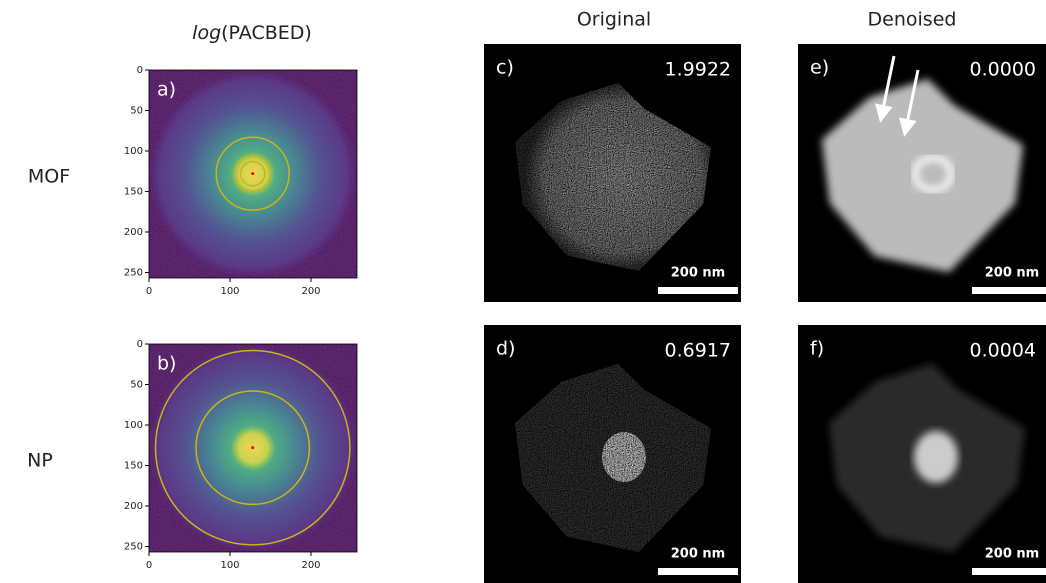 This screenshot has height=583, width=1046. I want to click on title-rest: (PACBED), so click(266, 33).